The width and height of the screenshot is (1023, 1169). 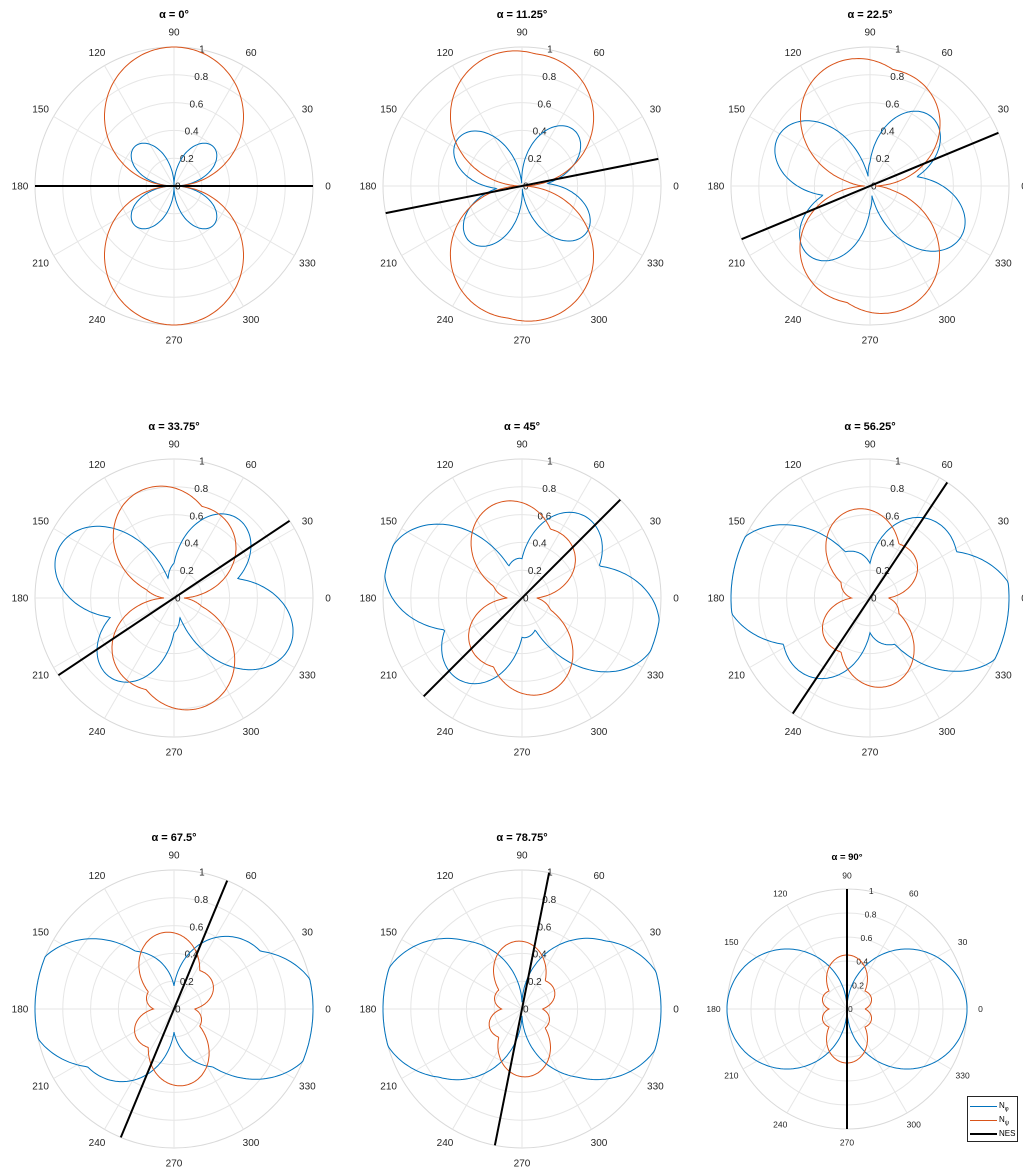 What do you see at coordinates (307, 676) in the screenshot?
I see `theta-tick-label: 330` at bounding box center [307, 676].